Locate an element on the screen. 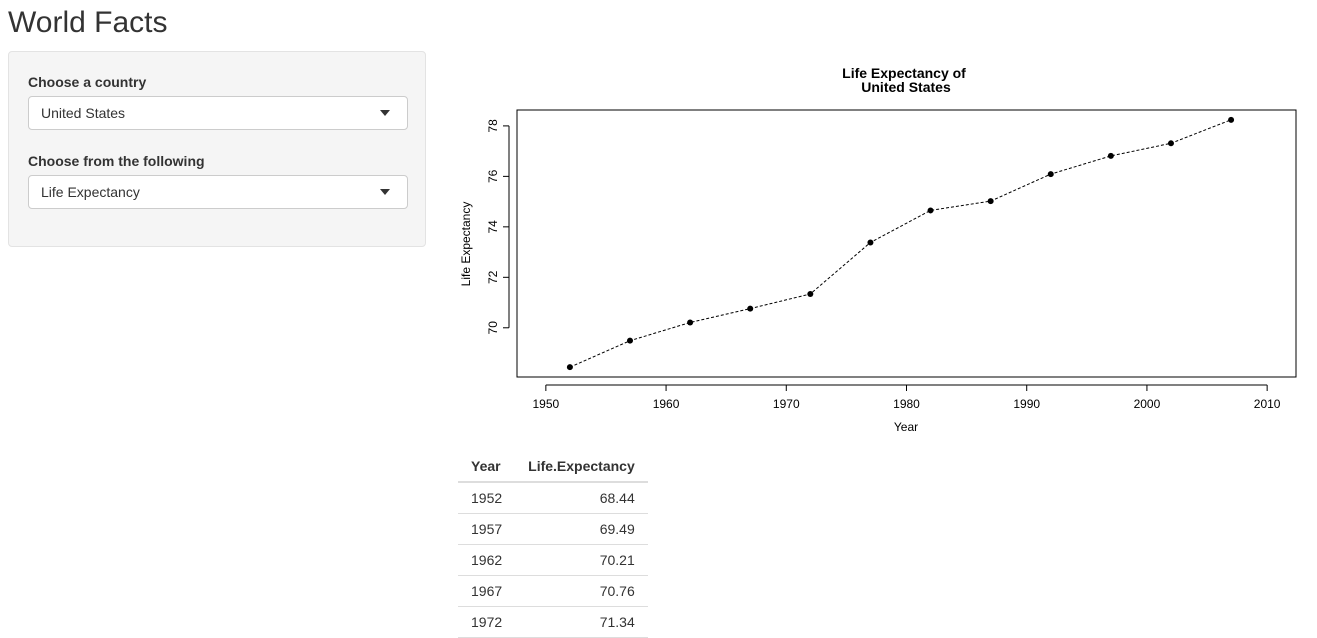 The width and height of the screenshot is (1317, 638). table-row: 1967 70.76 is located at coordinates (553, 591).